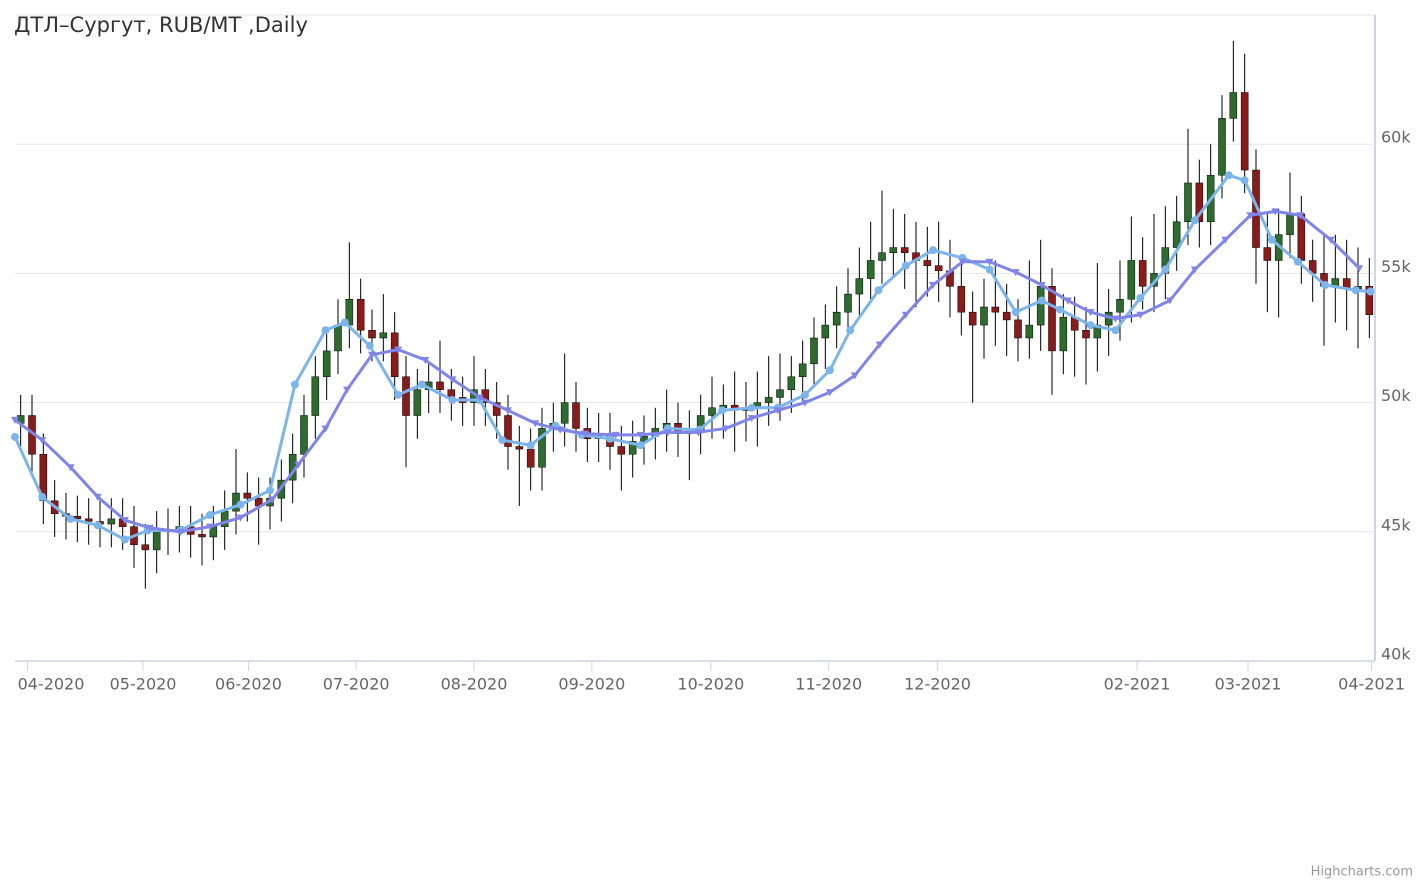 This screenshot has height=883, width=1427. Describe the element at coordinates (248, 684) in the screenshot. I see `x-tick-label: 06-2020` at that location.